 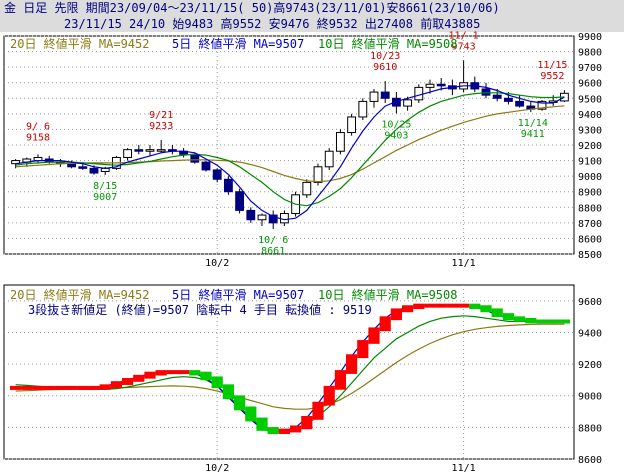 I want to click on annotation-date: 9/ 6, so click(x=38, y=127).